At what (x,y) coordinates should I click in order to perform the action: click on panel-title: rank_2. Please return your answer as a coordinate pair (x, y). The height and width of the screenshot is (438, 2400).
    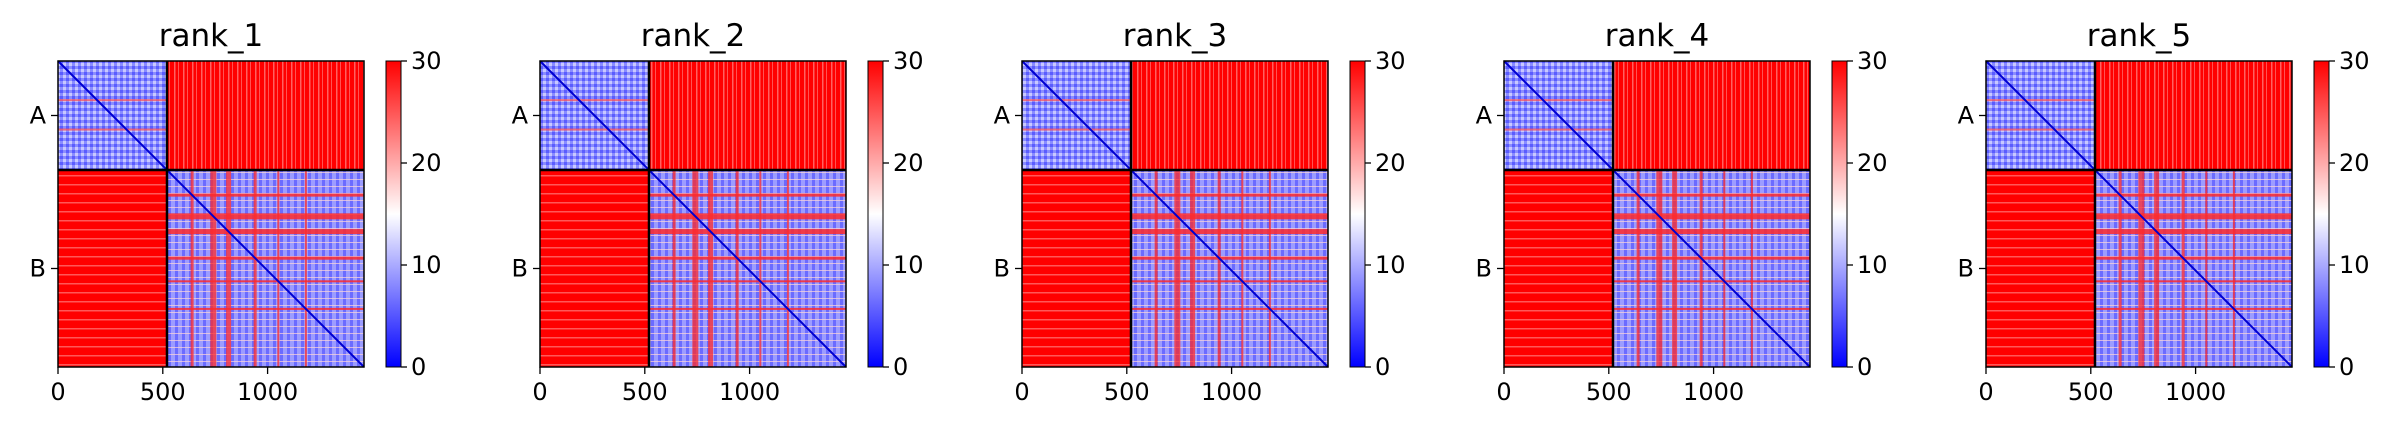
    Looking at the image, I should click on (693, 36).